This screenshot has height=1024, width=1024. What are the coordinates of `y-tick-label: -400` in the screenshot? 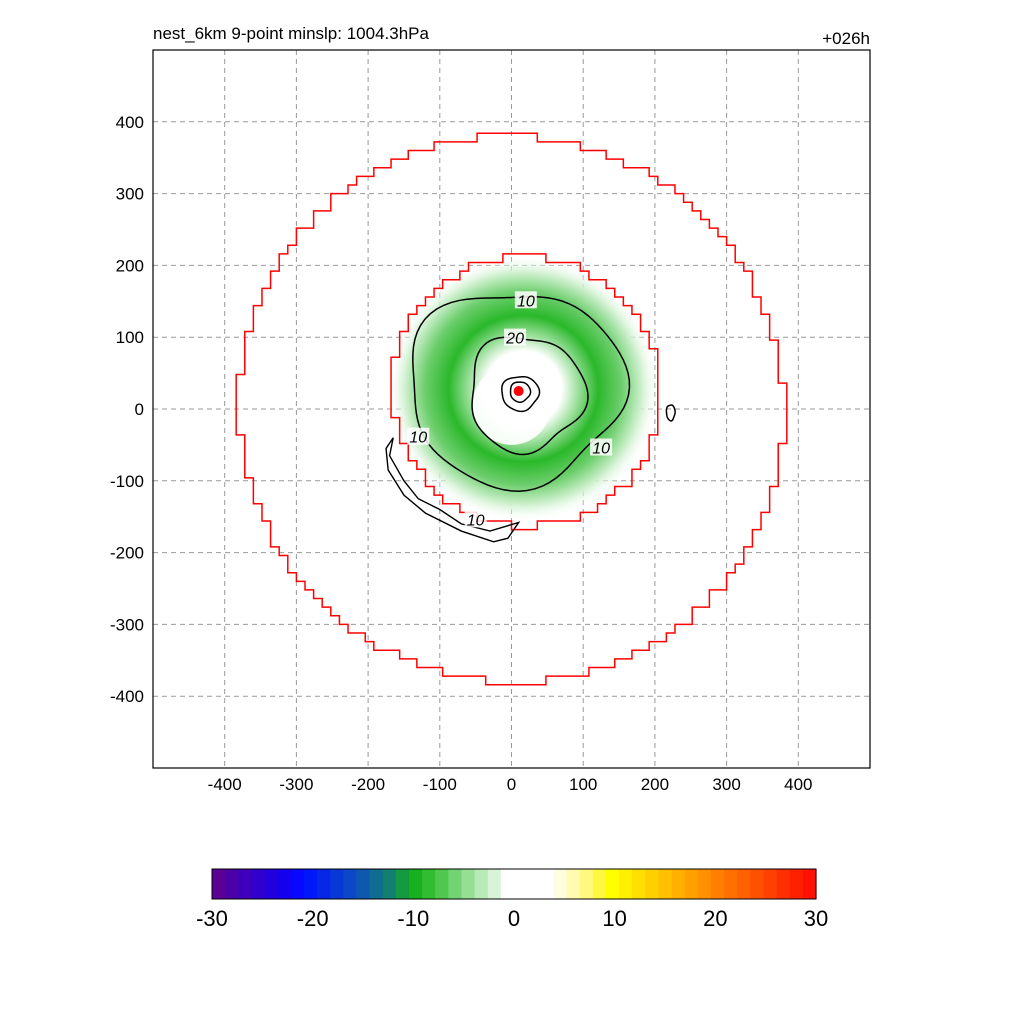 It's located at (127, 696).